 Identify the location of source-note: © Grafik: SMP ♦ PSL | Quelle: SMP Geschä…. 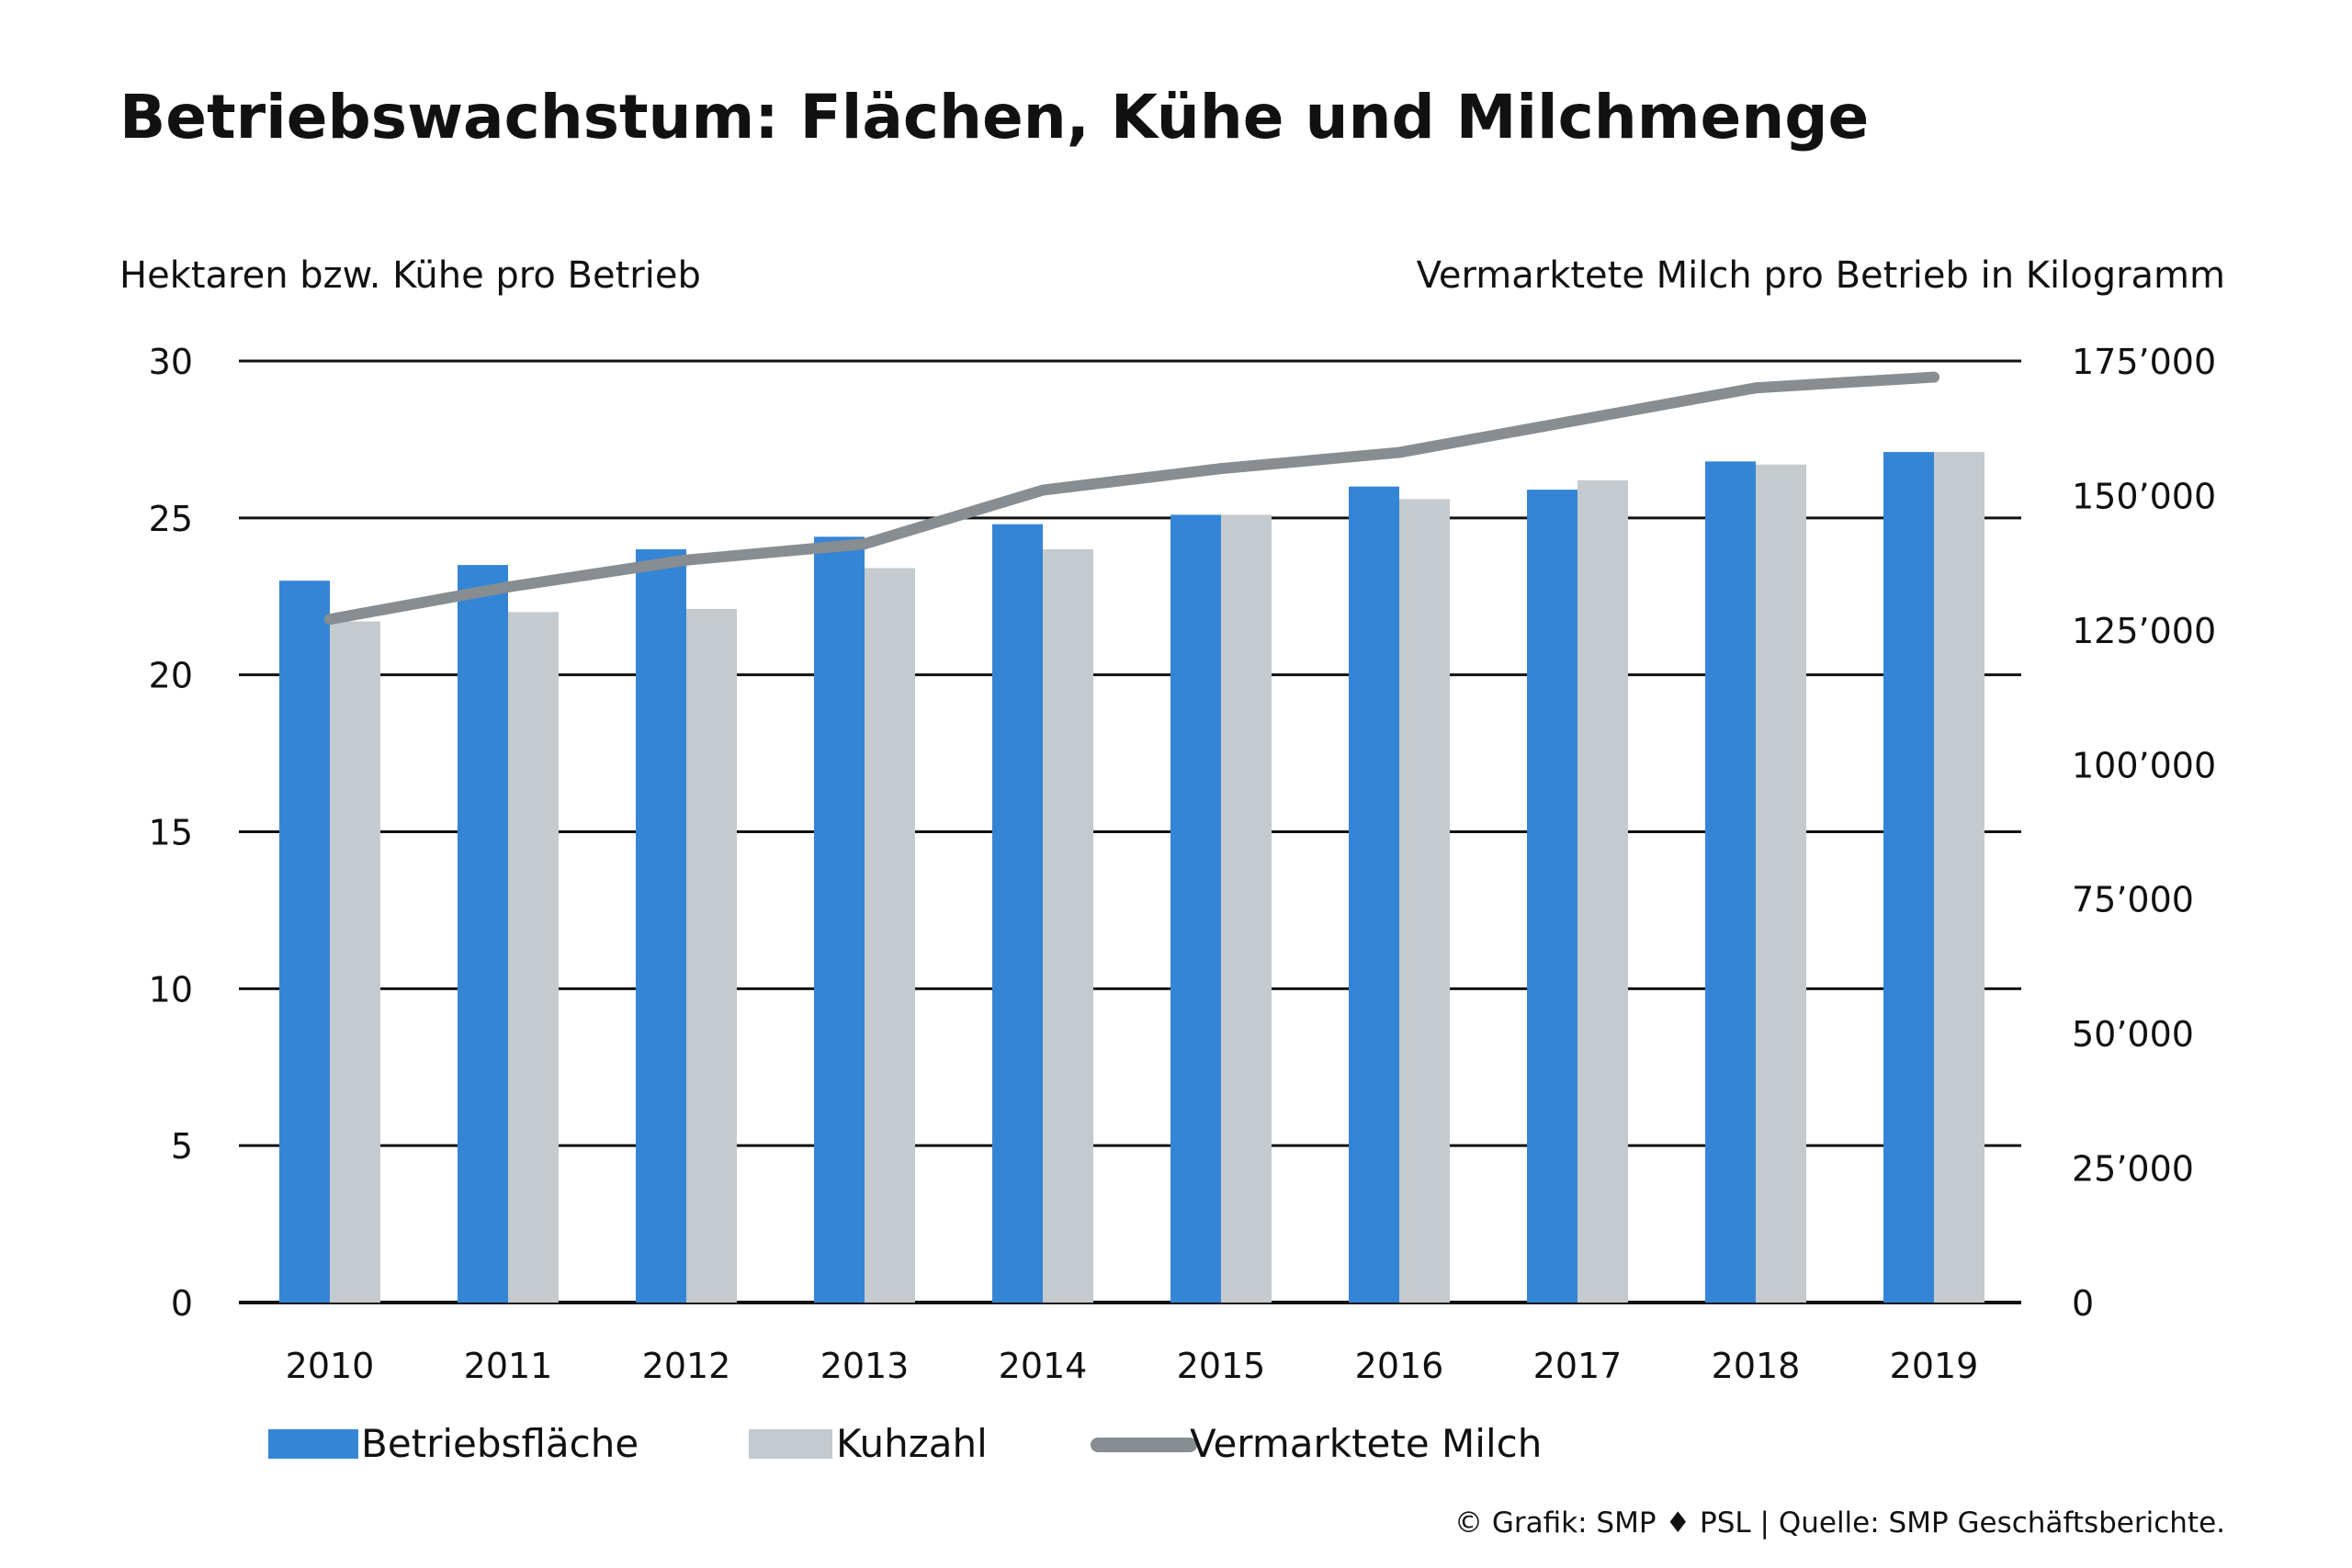
(1839, 1523).